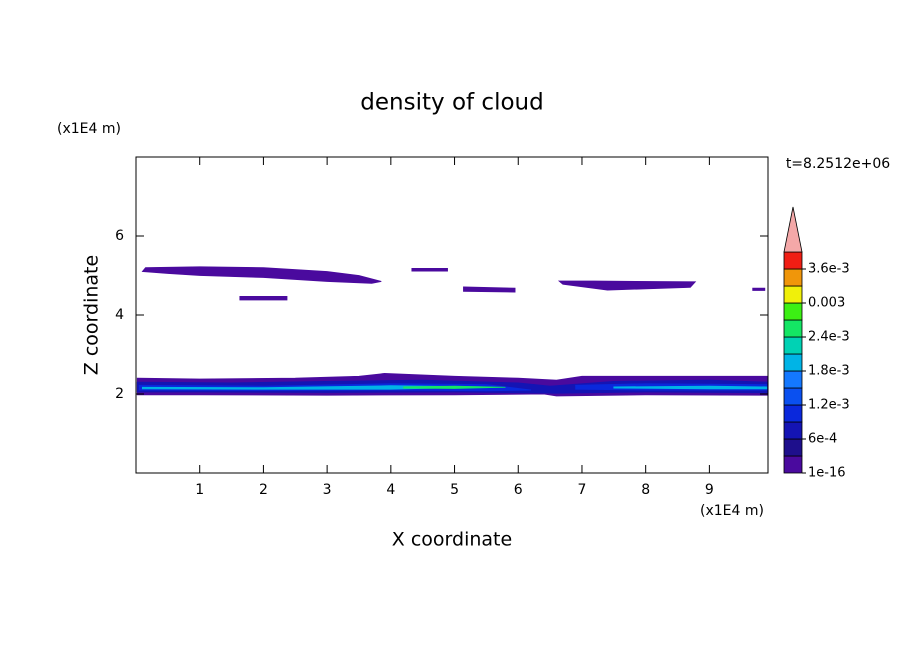 This screenshot has height=654, width=904. Describe the element at coordinates (827, 473) in the screenshot. I see `colorbar-tick-label: 1e-16` at that location.